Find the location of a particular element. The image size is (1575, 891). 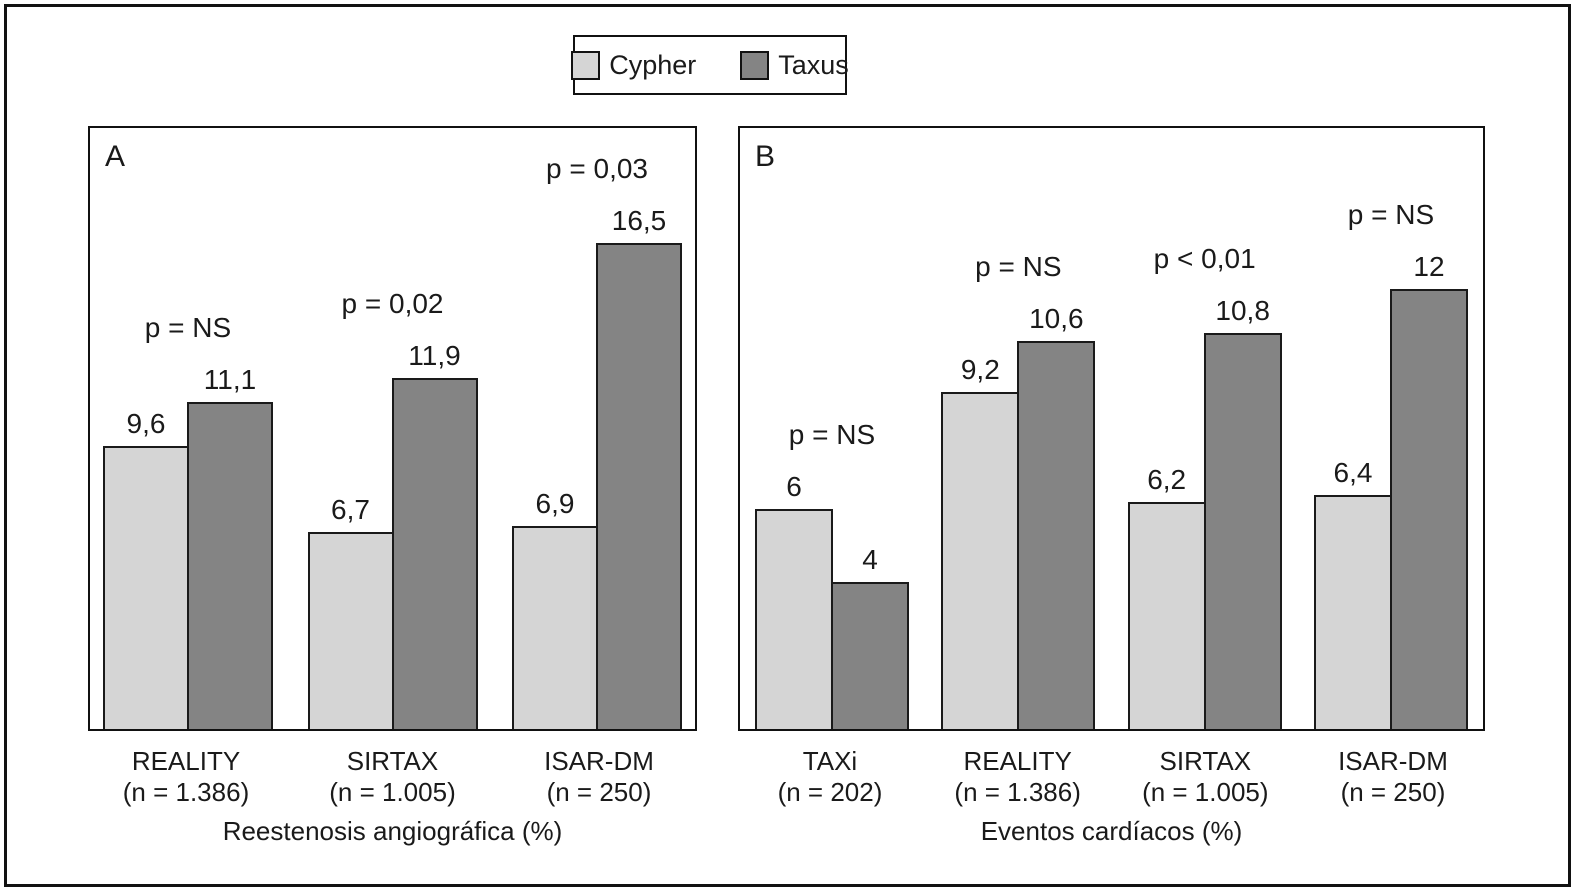

p-value-label: p < 0,01 is located at coordinates (1204, 259).